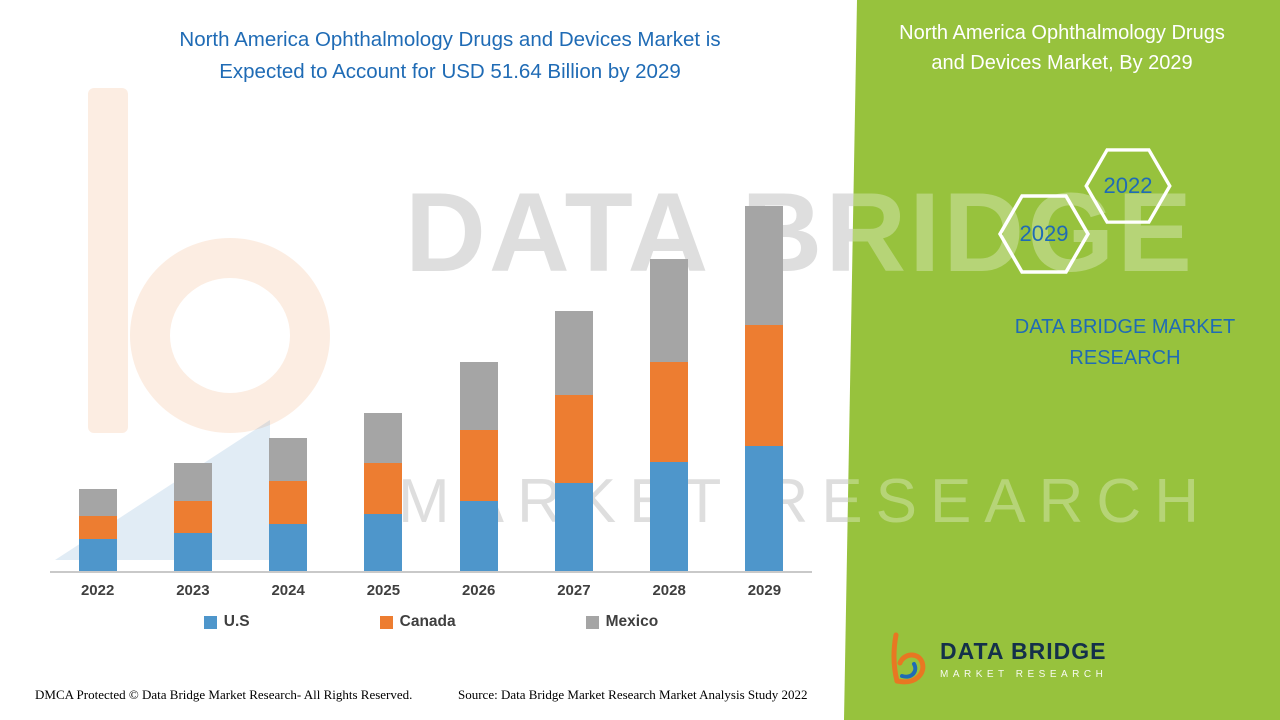  I want to click on bar-2024, so click(288, 504).